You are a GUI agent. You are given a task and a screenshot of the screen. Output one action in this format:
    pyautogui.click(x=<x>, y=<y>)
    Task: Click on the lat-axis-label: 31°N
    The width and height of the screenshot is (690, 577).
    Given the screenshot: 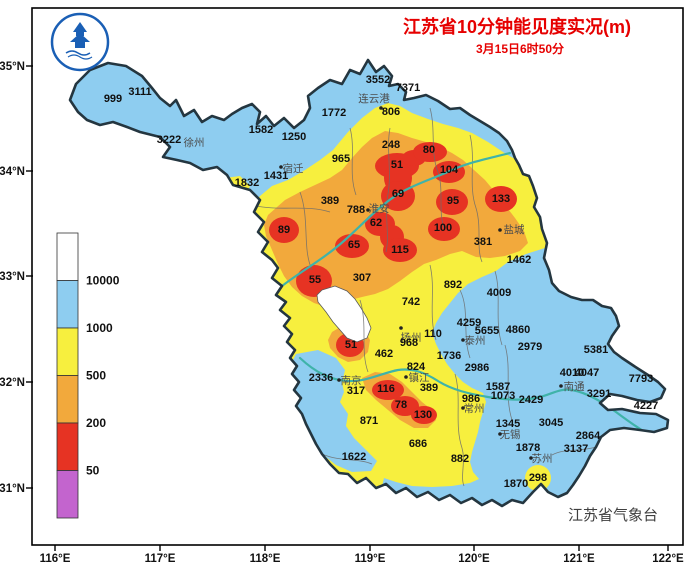 What is the action you would take?
    pyautogui.click(x=12, y=489)
    